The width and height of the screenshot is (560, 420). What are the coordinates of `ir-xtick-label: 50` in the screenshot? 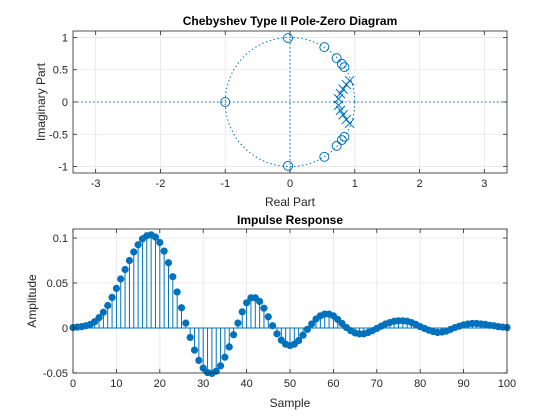 It's located at (290, 384).